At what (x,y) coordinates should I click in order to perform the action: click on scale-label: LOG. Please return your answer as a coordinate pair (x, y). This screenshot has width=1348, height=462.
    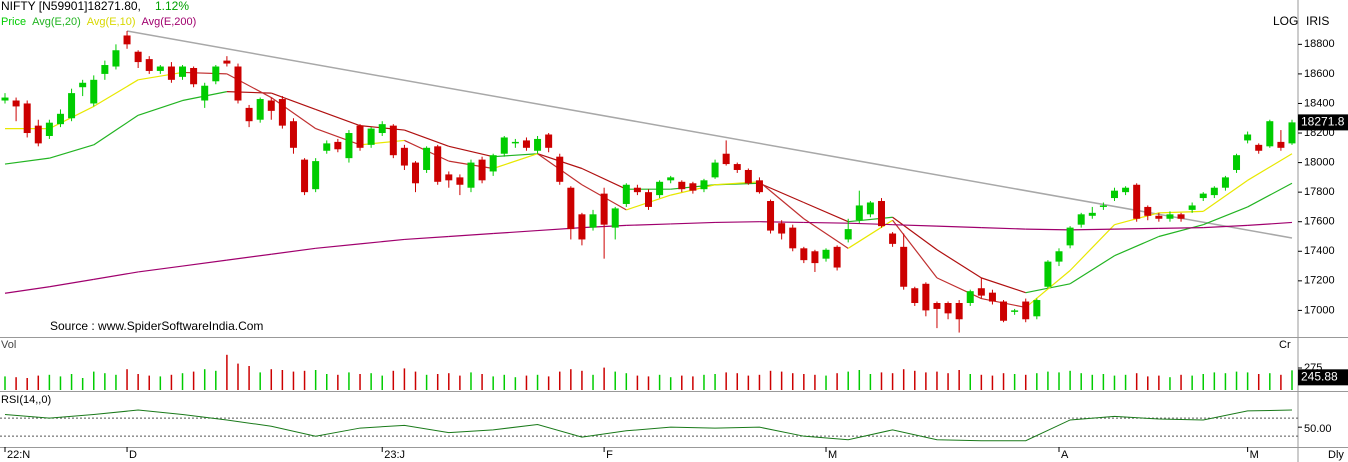
    Looking at the image, I should click on (1285, 21).